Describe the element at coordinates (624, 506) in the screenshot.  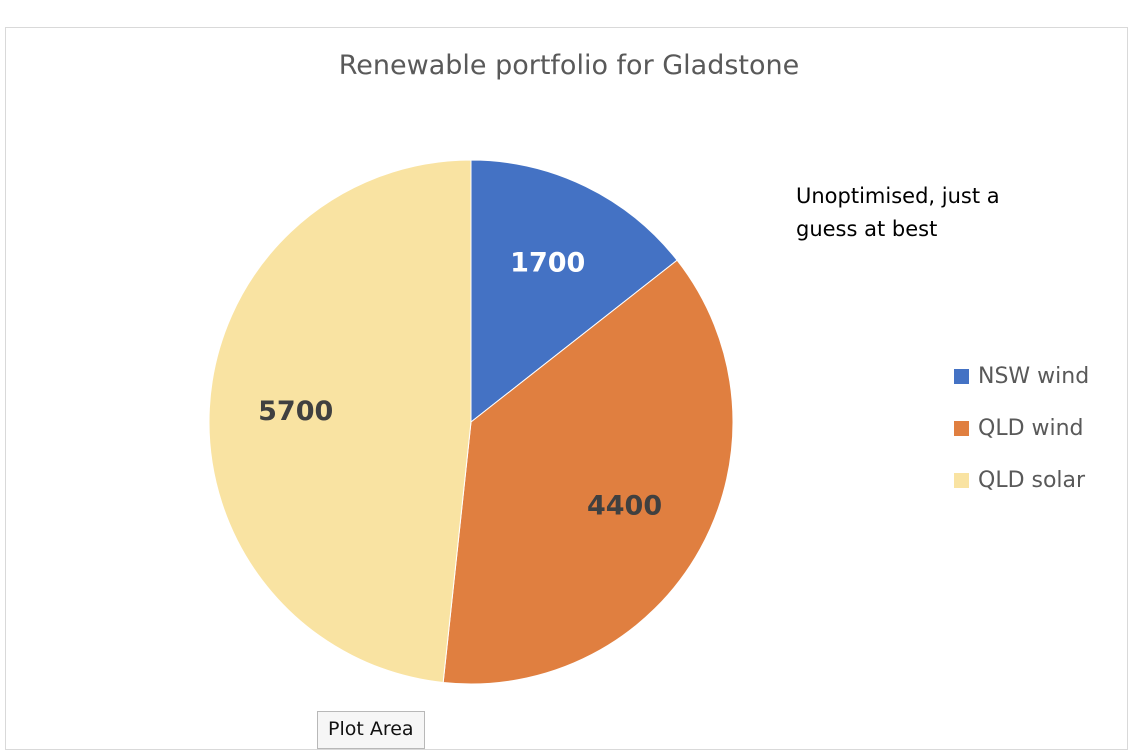
I see `data-label-qld-wind: 4400` at that location.